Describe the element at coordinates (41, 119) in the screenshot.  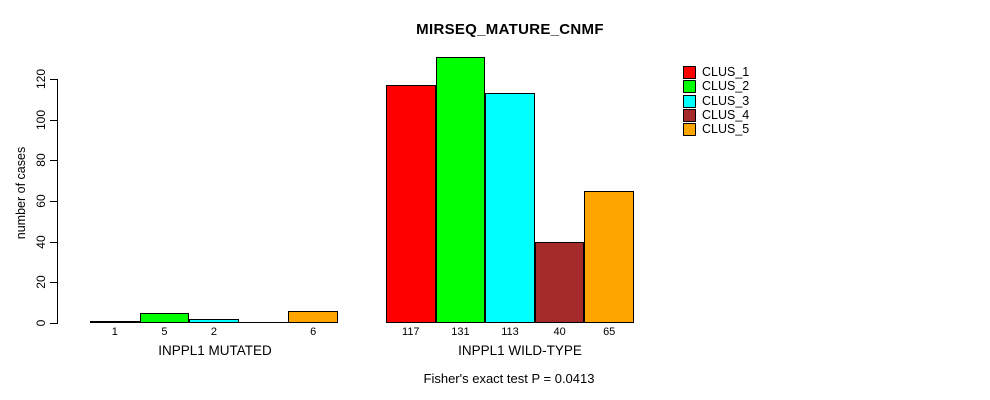
I see `y-tick-label: 100` at that location.